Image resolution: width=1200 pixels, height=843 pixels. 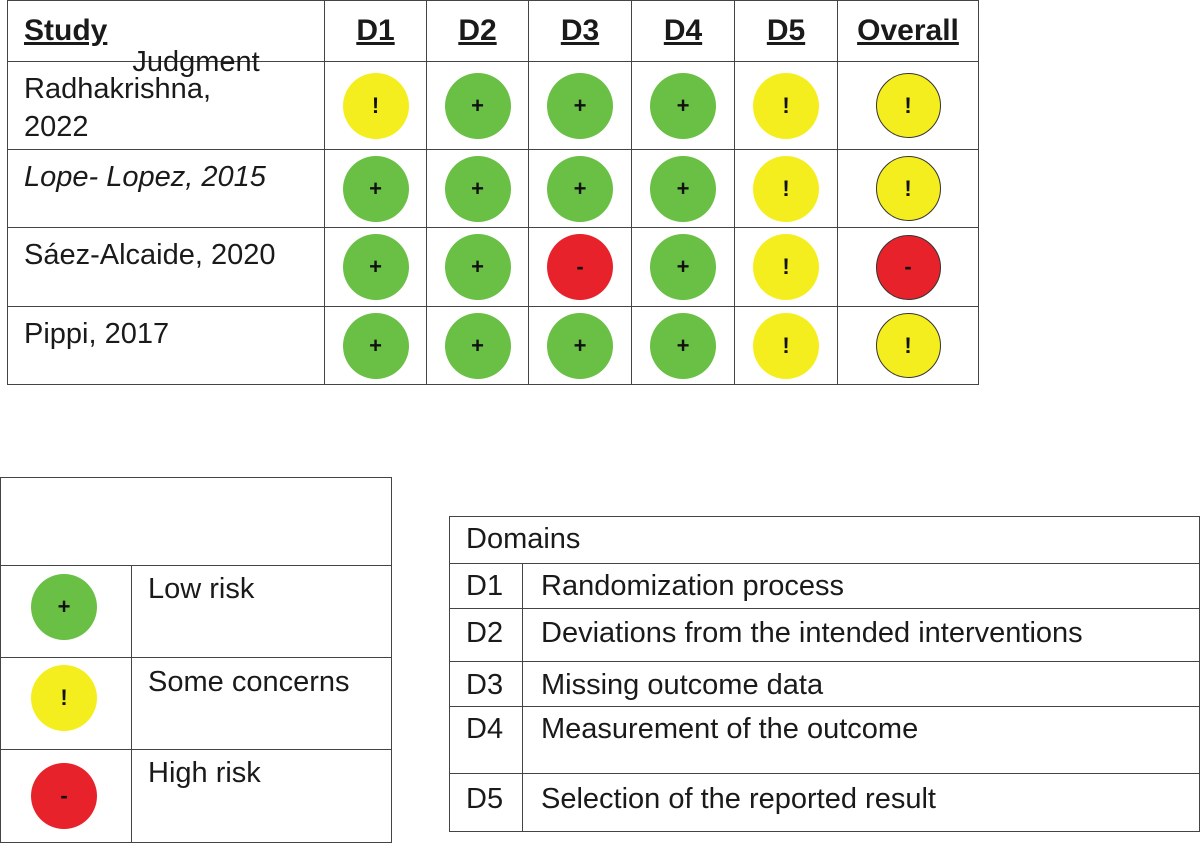 What do you see at coordinates (375, 31) in the screenshot?
I see `header-d1: D1` at bounding box center [375, 31].